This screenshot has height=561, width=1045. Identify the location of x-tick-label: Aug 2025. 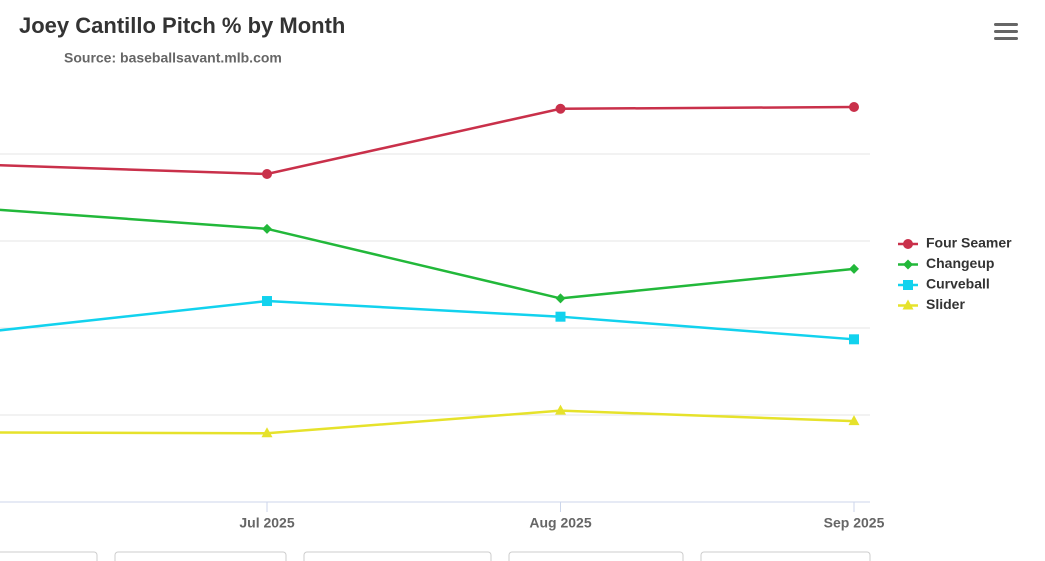
(560, 523).